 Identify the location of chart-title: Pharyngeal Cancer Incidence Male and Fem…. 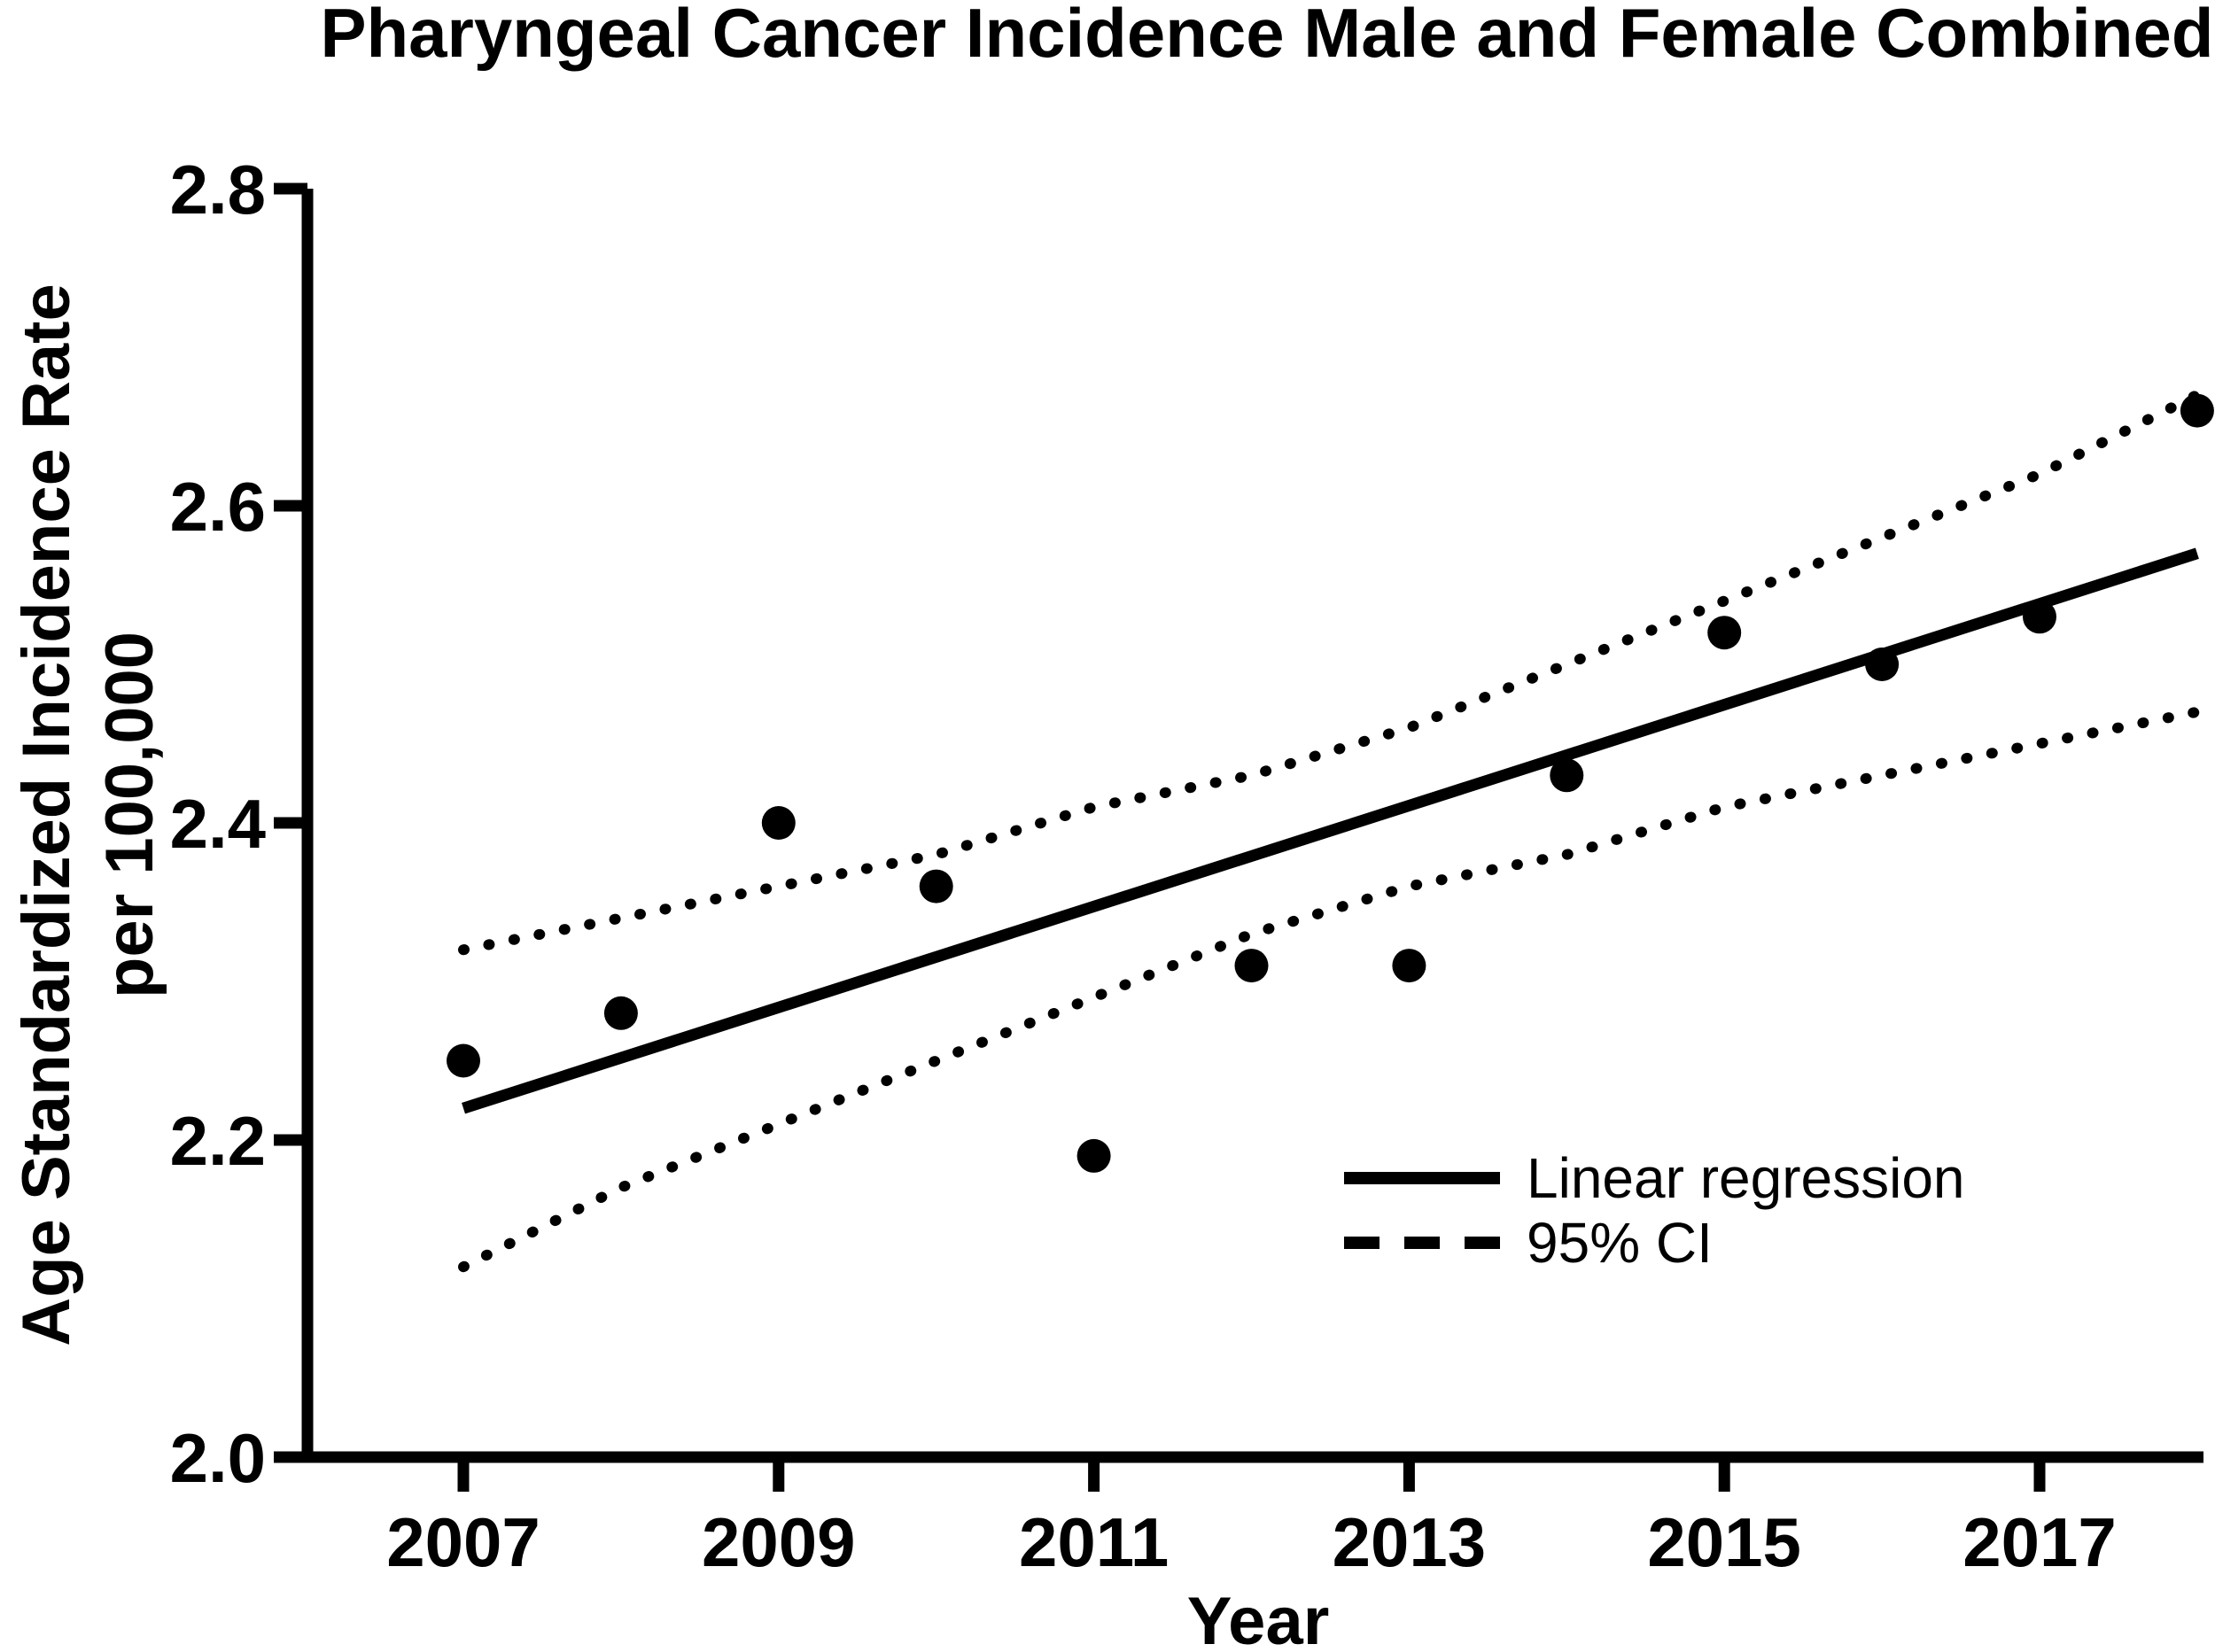
(1266, 36).